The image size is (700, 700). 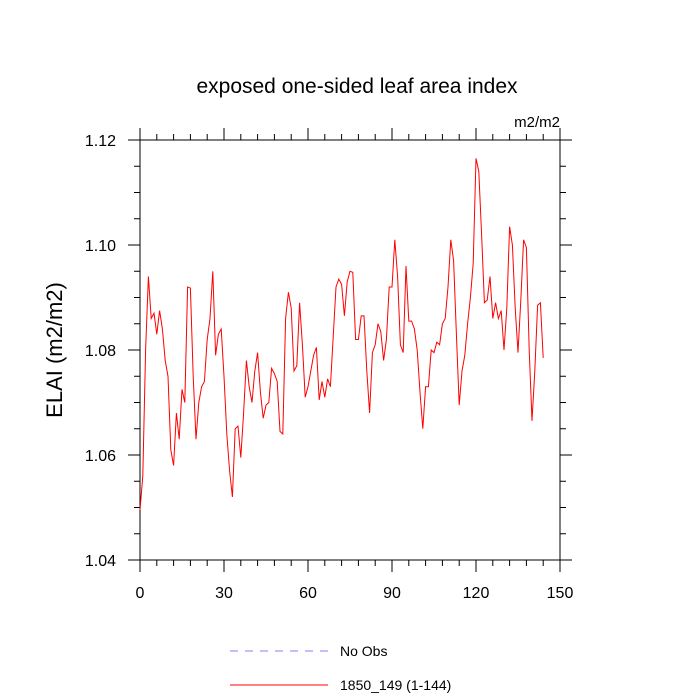 I want to click on y-tick-label: 1.06, so click(x=100, y=456).